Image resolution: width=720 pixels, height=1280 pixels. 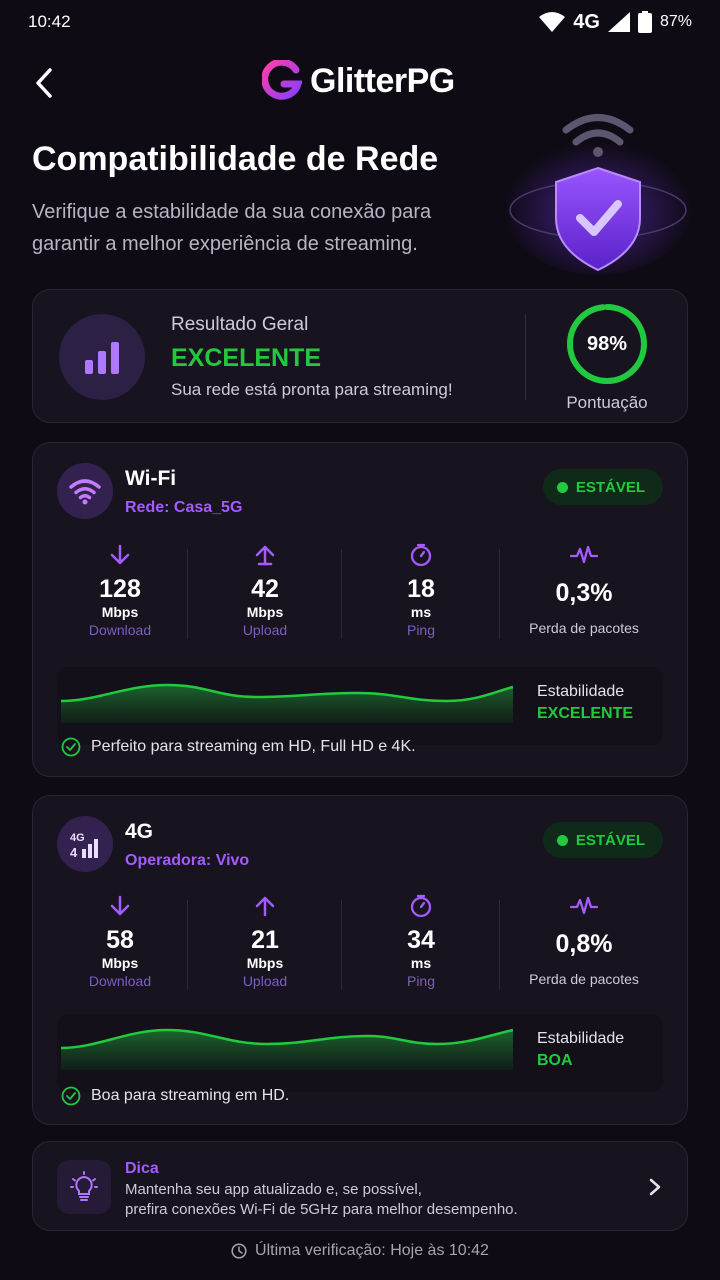 What do you see at coordinates (584, 944) in the screenshot?
I see `packet-loss-value: 0,8%` at bounding box center [584, 944].